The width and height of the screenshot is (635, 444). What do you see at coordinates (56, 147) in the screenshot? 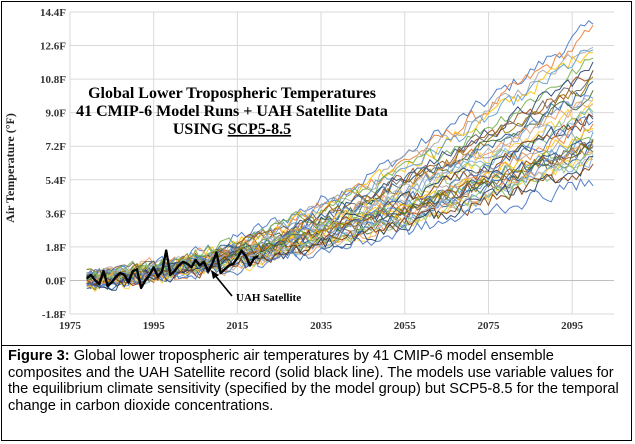
I see `y-tick-label: 7.2F` at bounding box center [56, 147].